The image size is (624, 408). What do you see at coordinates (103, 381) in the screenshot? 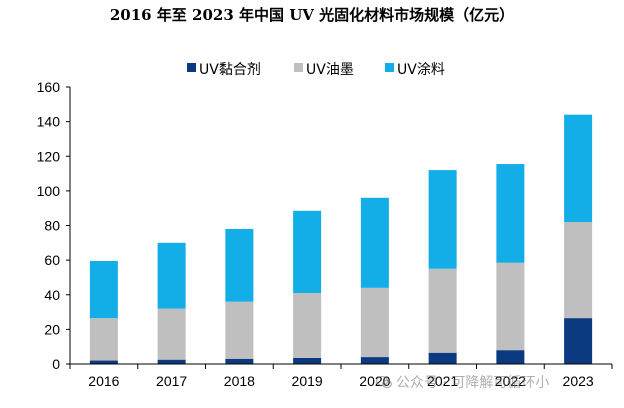
I see `x-tick-label: 2016` at bounding box center [103, 381].